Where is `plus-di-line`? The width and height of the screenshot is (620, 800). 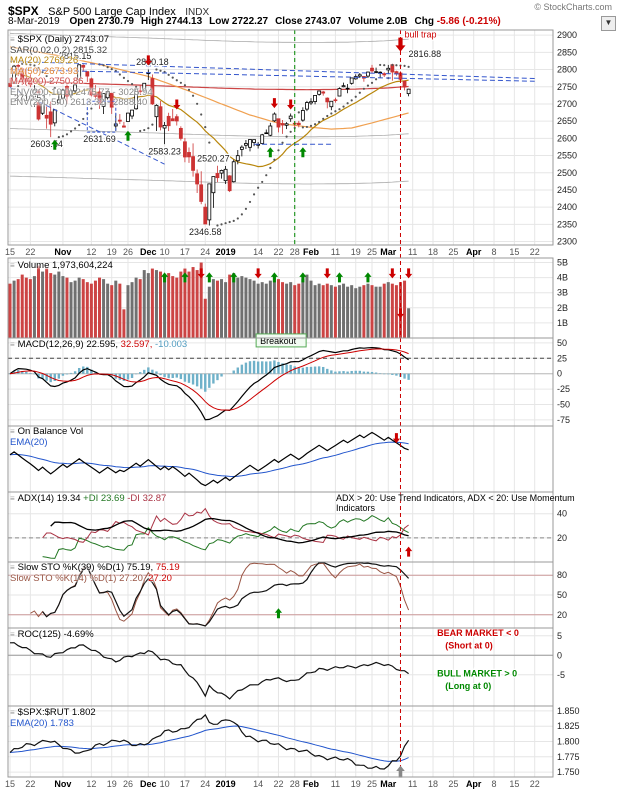 plus-di-line is located at coordinates (225, 537).